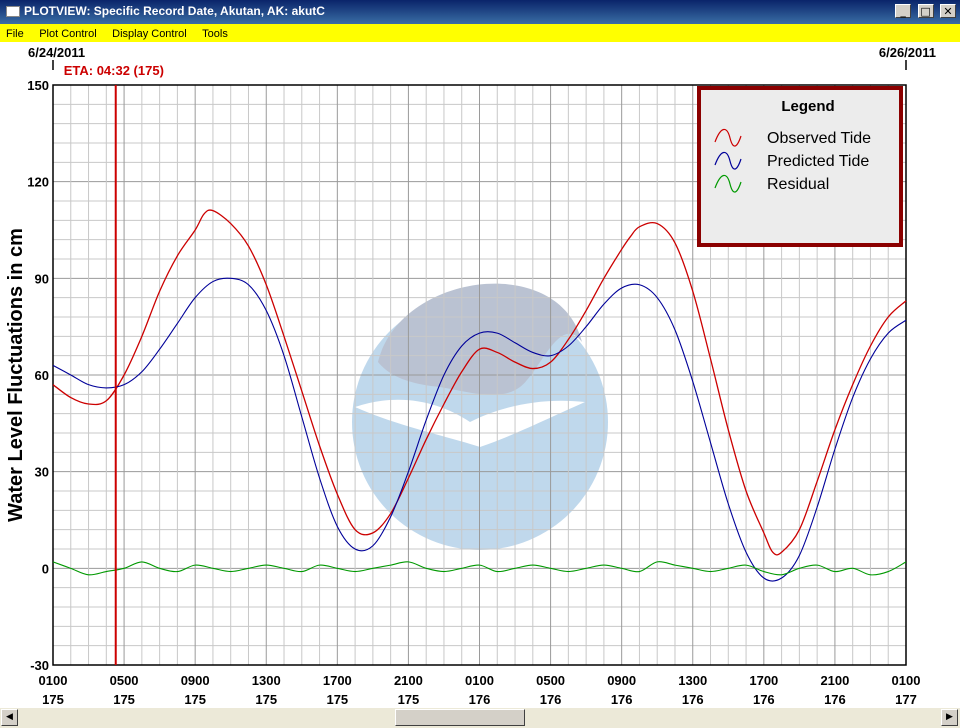 Image resolution: width=960 pixels, height=728 pixels. I want to click on residual-line, so click(479, 568).